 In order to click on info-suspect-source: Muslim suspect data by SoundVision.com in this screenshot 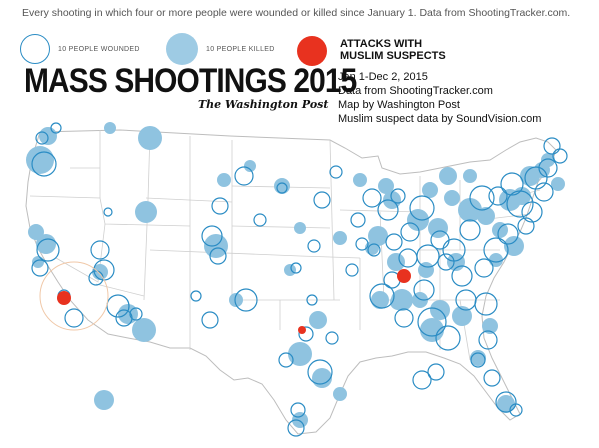, I will do `click(440, 119)`.